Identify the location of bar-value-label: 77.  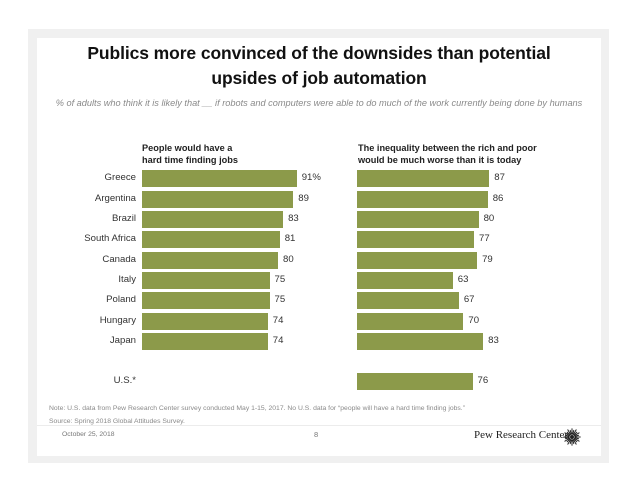
(484, 238).